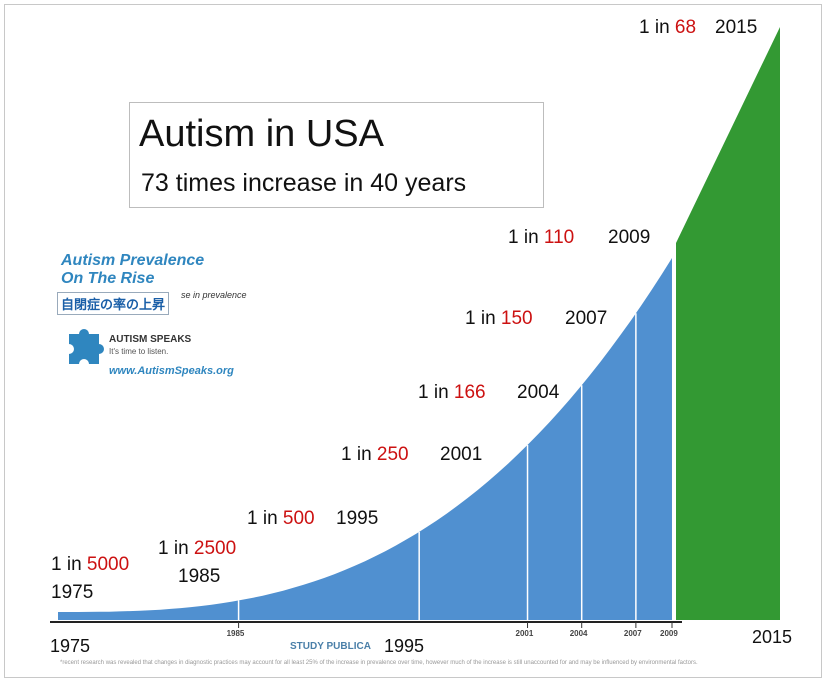  I want to click on ratio-label: 1 in 2500, so click(197, 548).